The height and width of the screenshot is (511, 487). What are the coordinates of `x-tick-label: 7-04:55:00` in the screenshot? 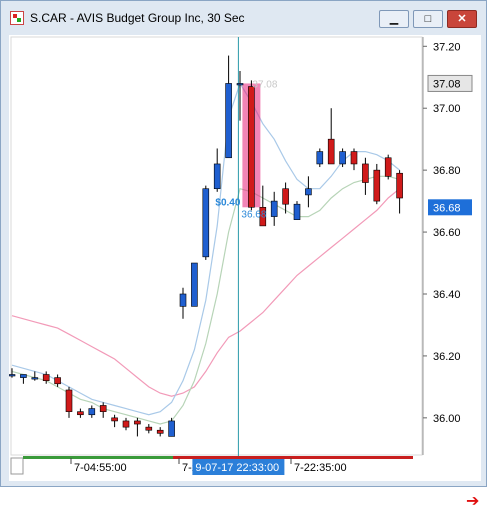 It's located at (100, 468).